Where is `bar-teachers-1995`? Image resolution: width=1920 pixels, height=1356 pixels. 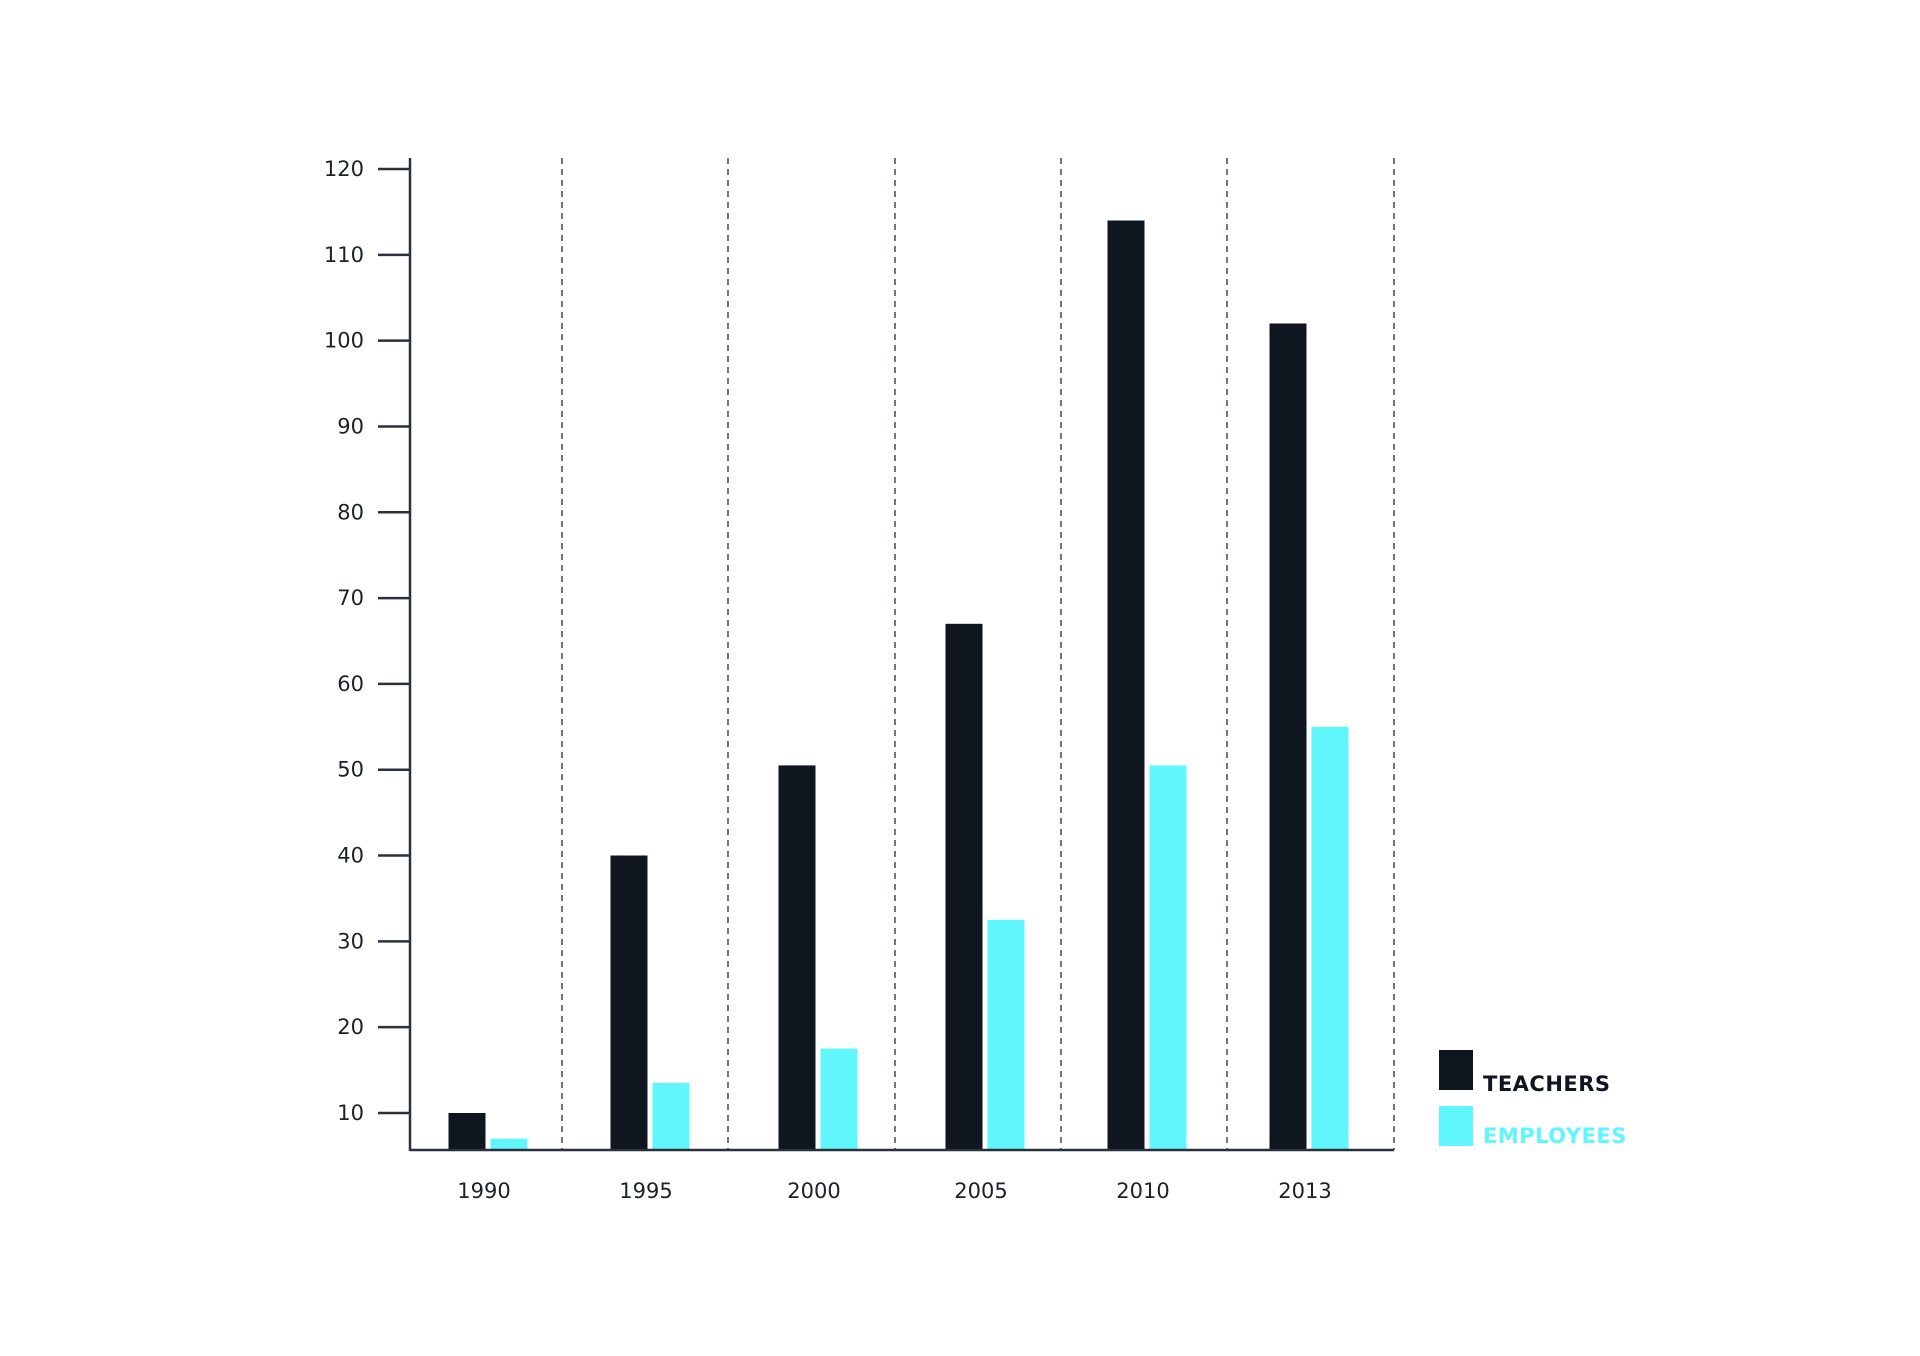
bar-teachers-1995 is located at coordinates (629, 1002).